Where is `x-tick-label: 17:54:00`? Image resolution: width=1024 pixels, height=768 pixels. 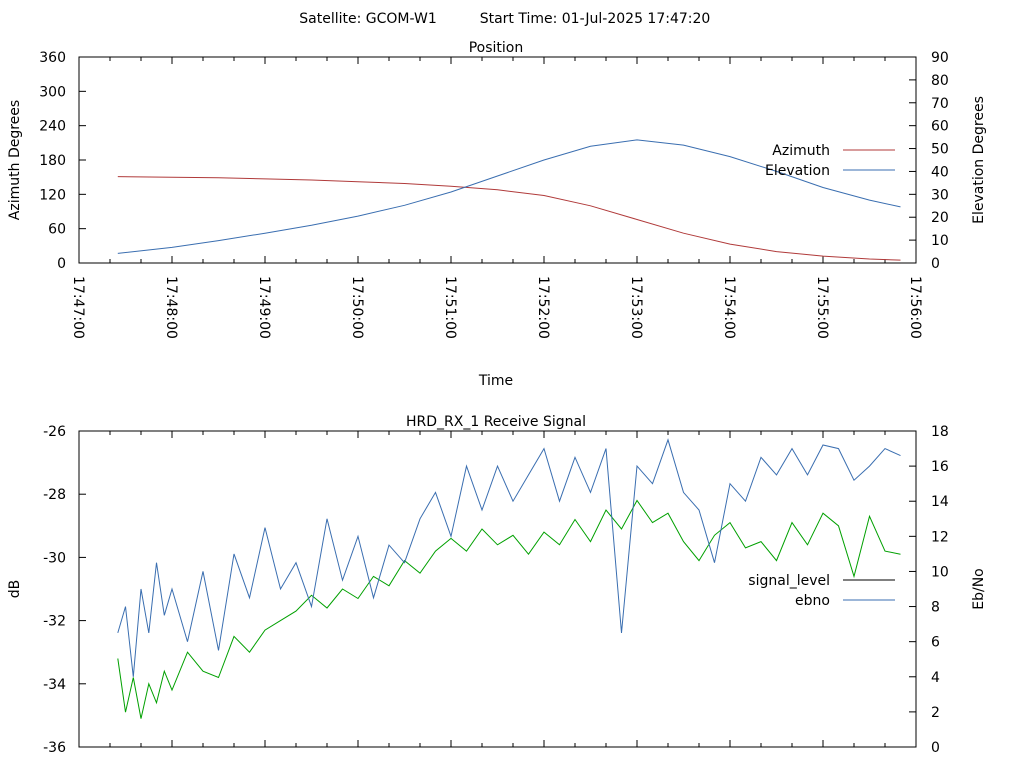 x-tick-label: 17:54:00 is located at coordinates (729, 307).